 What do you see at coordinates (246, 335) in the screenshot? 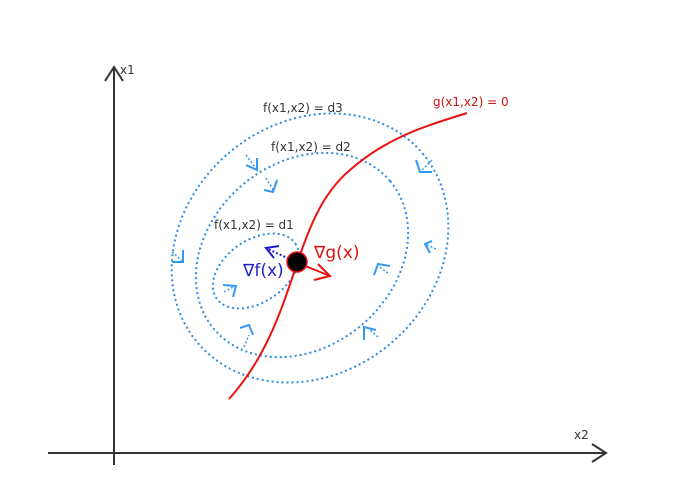
I see `arrow-d3-bottom-left` at bounding box center [246, 335].